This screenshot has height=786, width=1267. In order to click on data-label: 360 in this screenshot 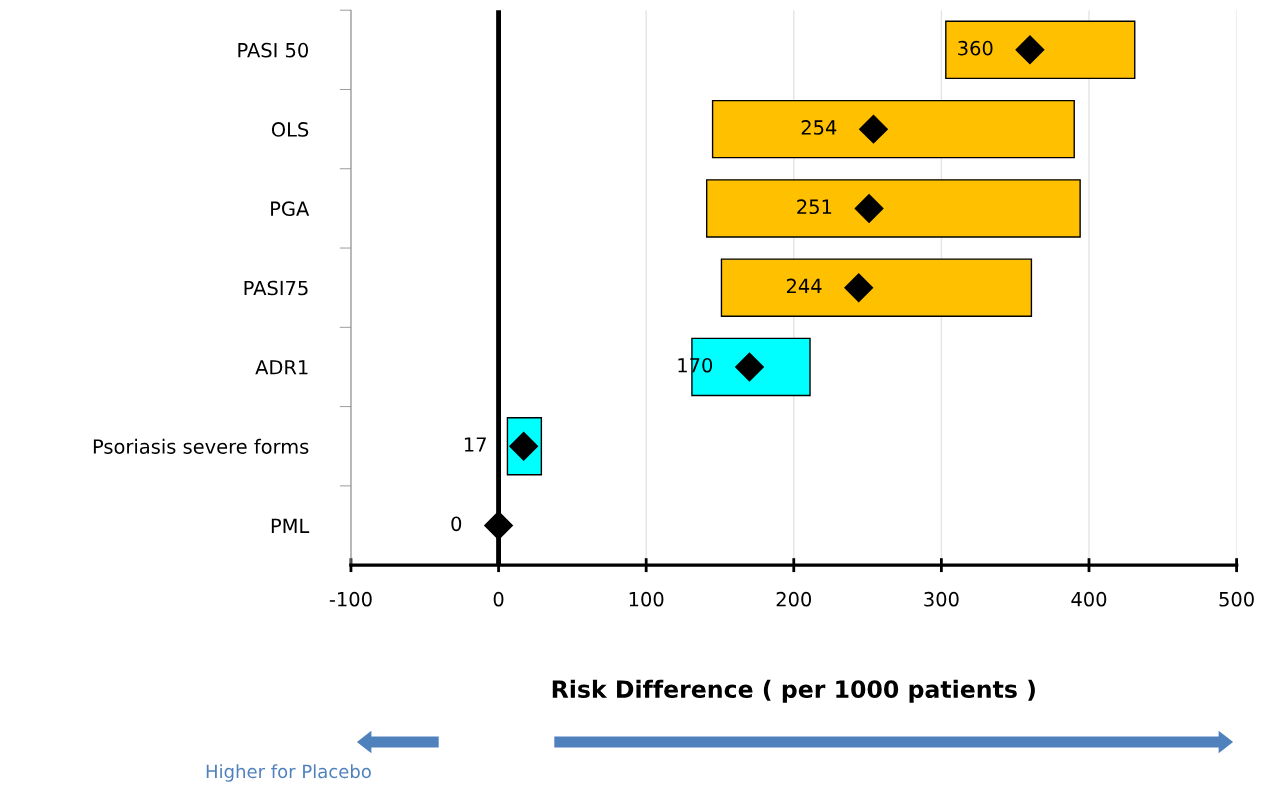, I will do `click(975, 48)`.